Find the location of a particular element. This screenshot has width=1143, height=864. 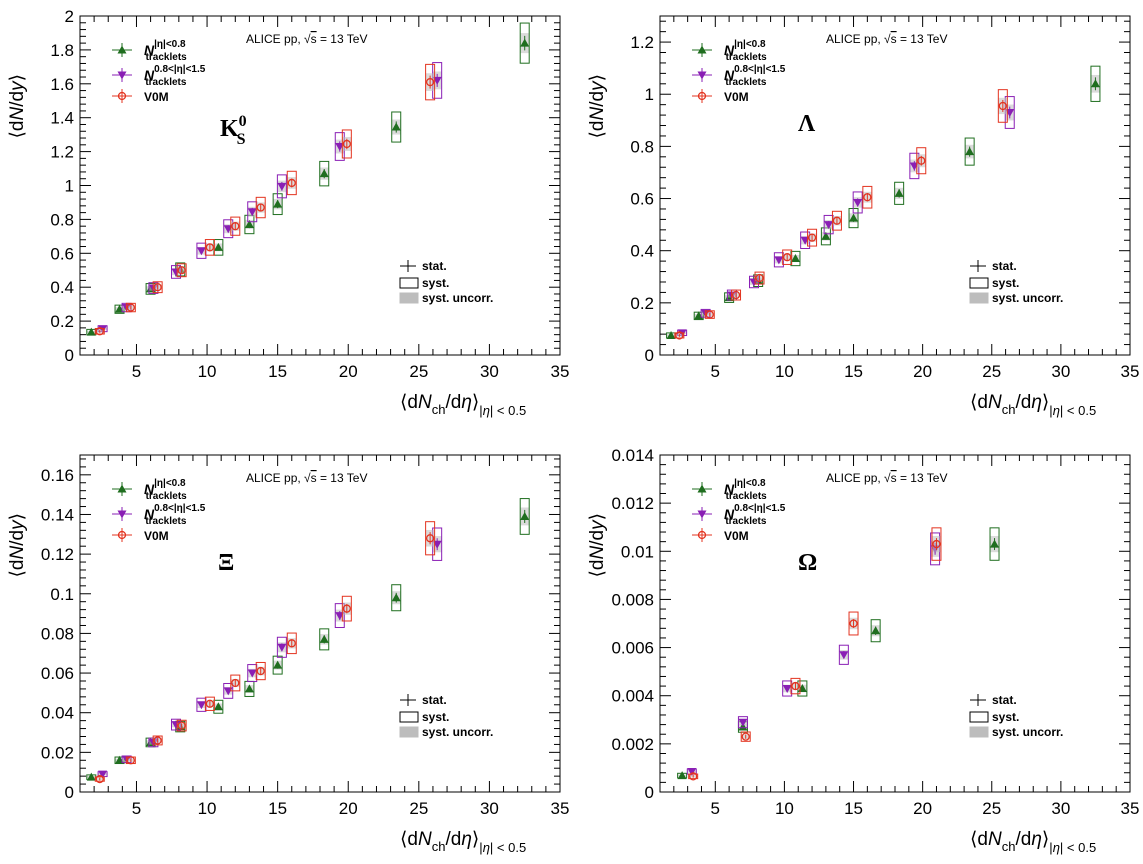

legend-syst-label: syst. is located at coordinates (1005, 717).